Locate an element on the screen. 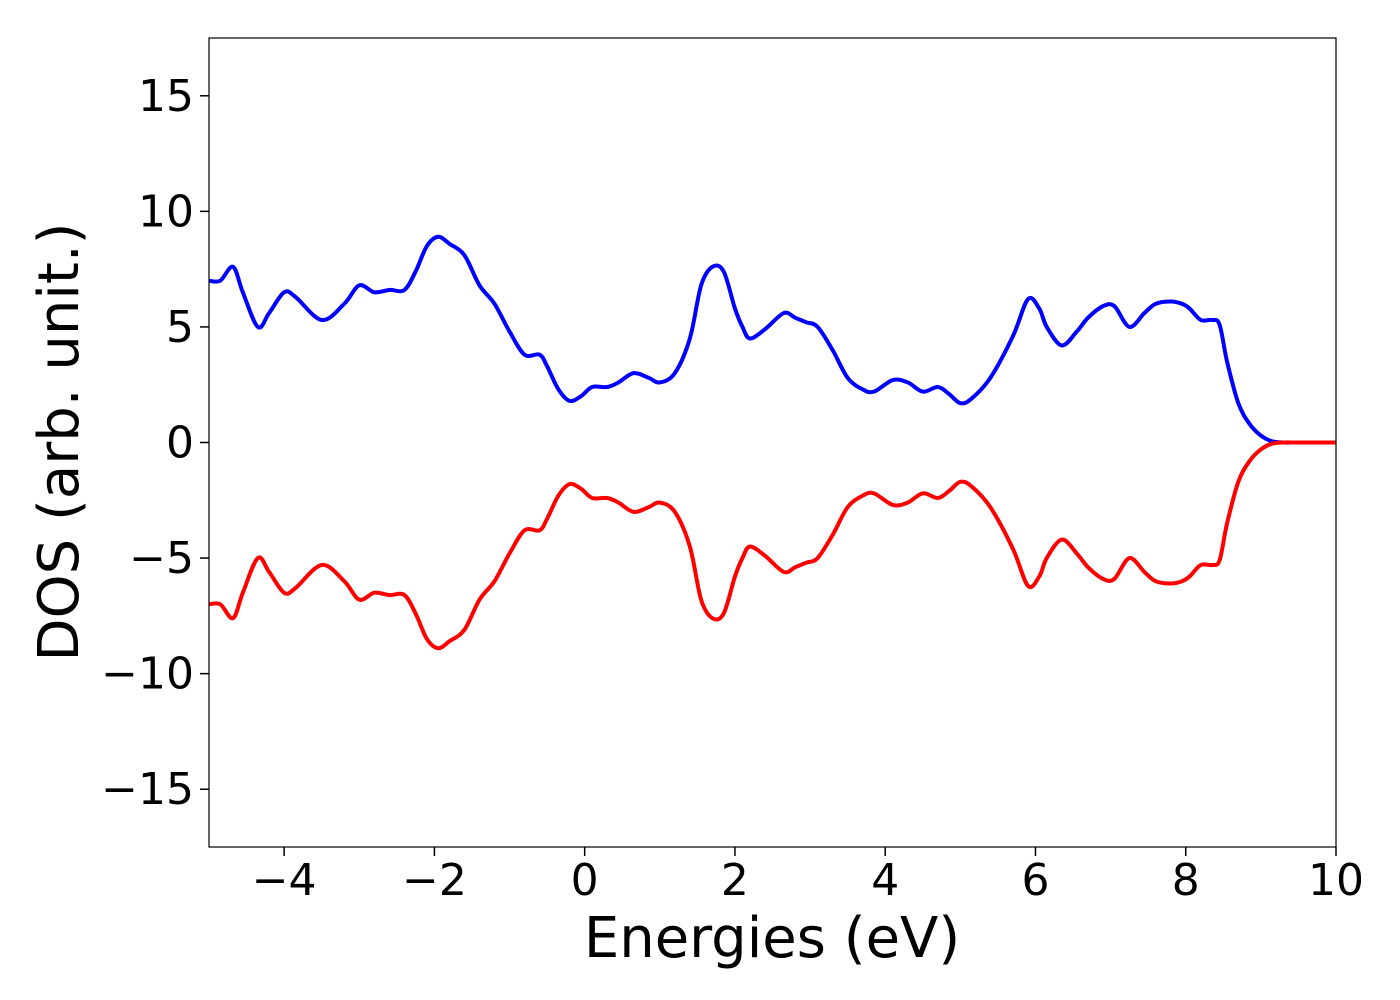 The image size is (1400, 1000). x-tick-label: 8 is located at coordinates (1186, 880).